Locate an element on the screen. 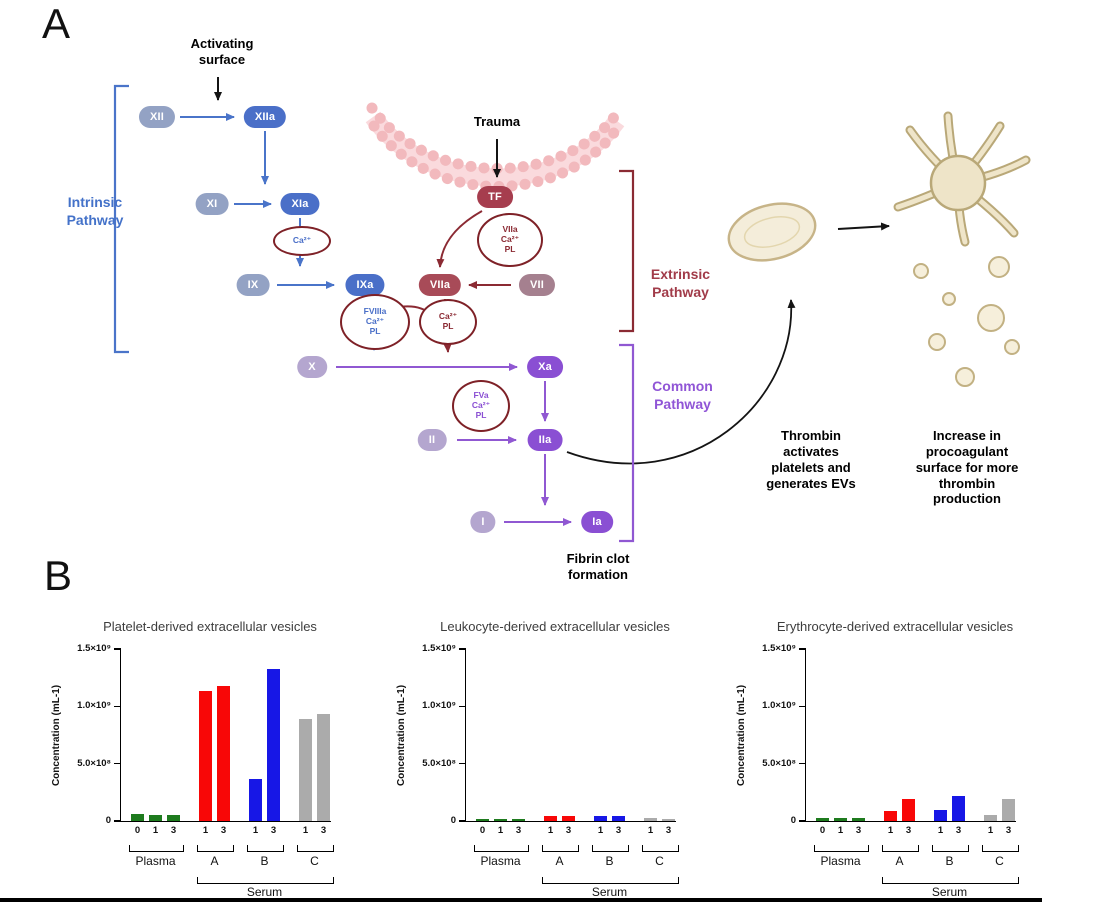 This screenshot has width=1093, height=905. thrombin-feedback-arrow is located at coordinates (681, 382).